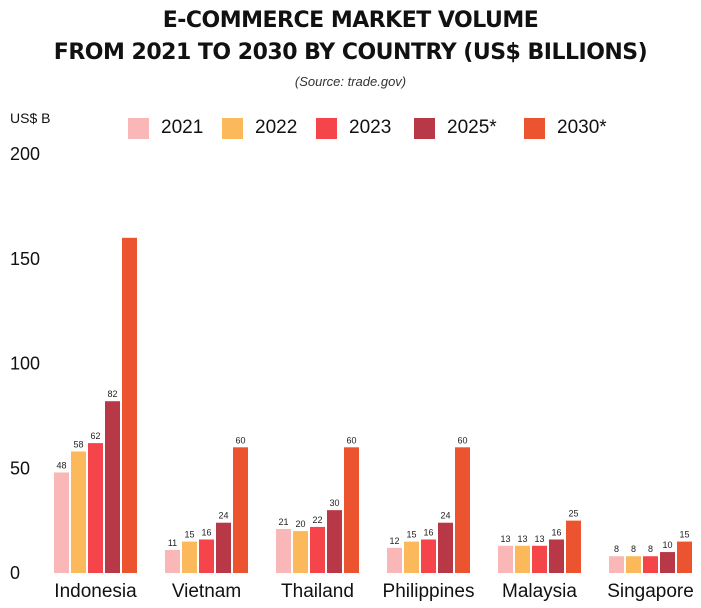 This screenshot has height=608, width=701. What do you see at coordinates (556, 556) in the screenshot?
I see `bar-malaysia-2025` at bounding box center [556, 556].